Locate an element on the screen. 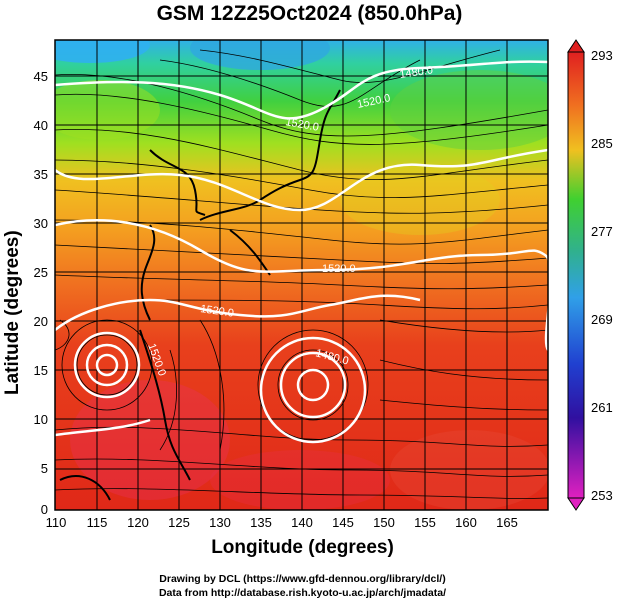 The height and width of the screenshot is (605, 619). y-tick-label: 5 is located at coordinates (44, 468).